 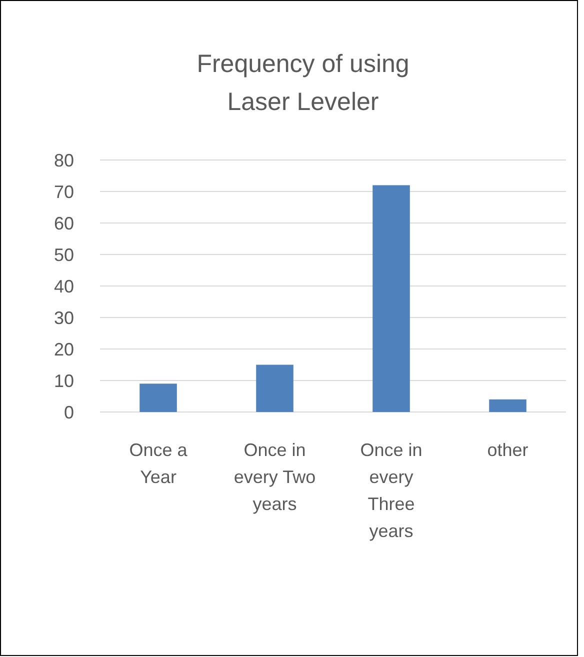 I want to click on x-tick-label: Once in every Two years, so click(x=275, y=477).